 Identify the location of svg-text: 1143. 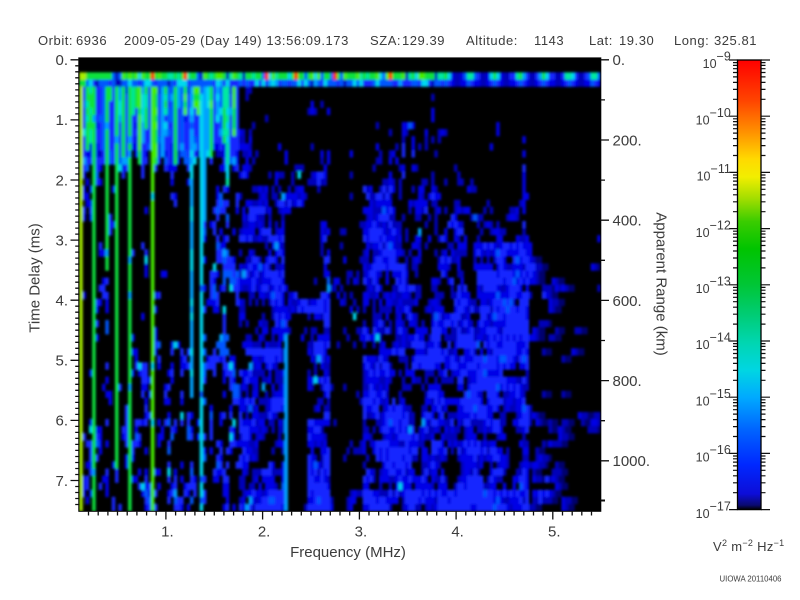
(549, 40).